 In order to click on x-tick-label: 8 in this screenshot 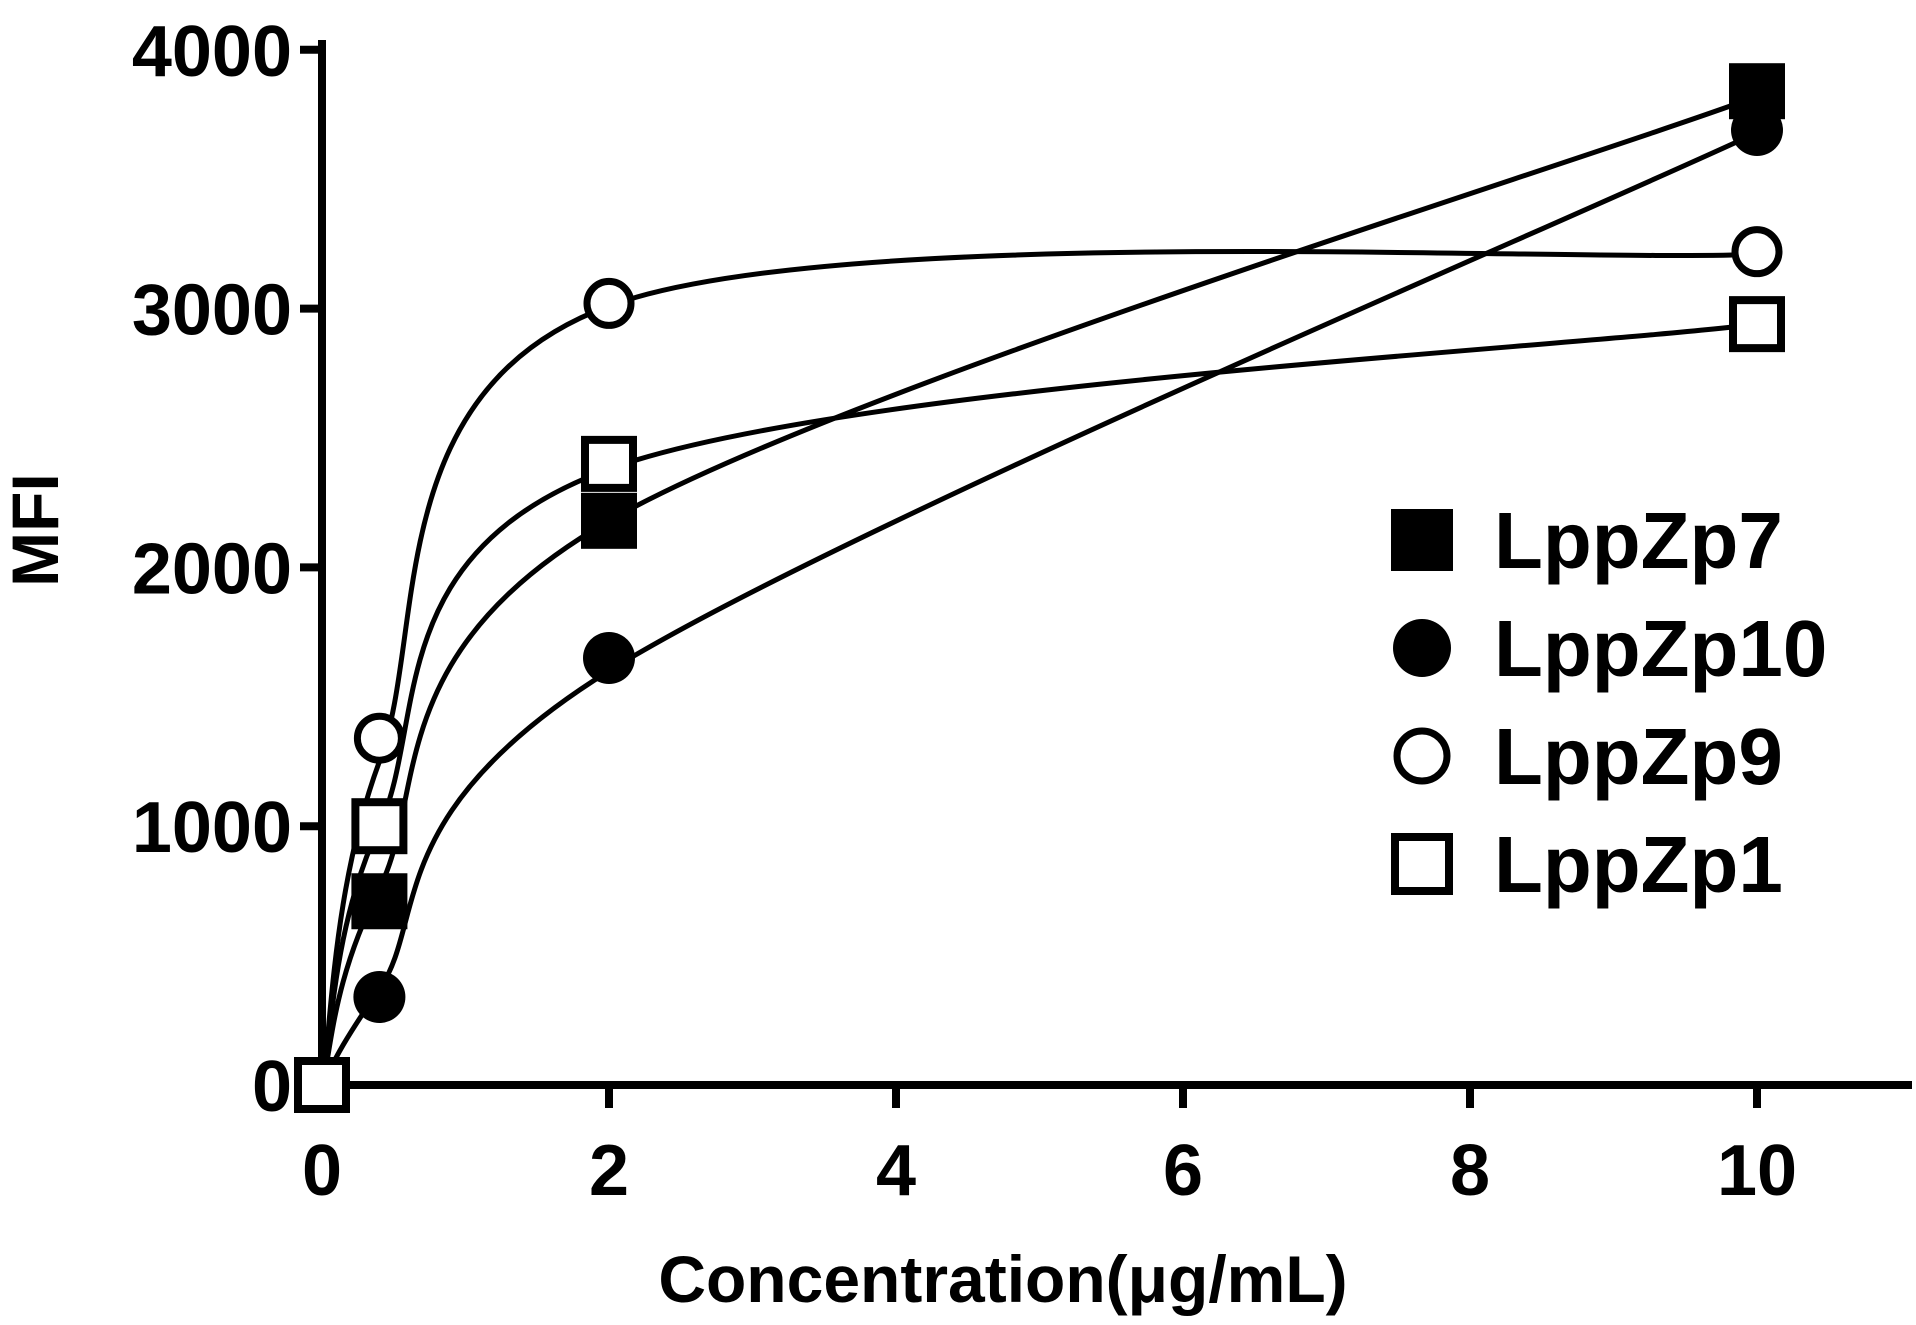, I will do `click(1470, 1171)`.